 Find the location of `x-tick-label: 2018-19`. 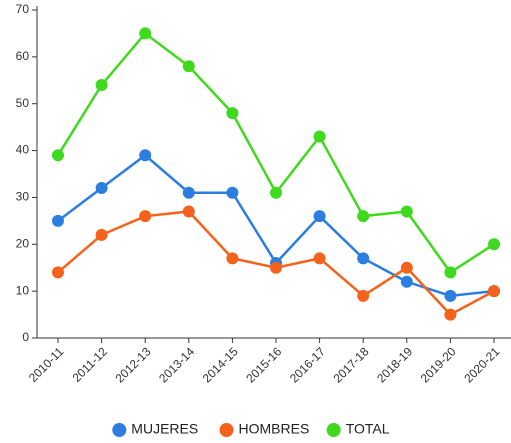

x-tick-label: 2018-19 is located at coordinates (394, 364).